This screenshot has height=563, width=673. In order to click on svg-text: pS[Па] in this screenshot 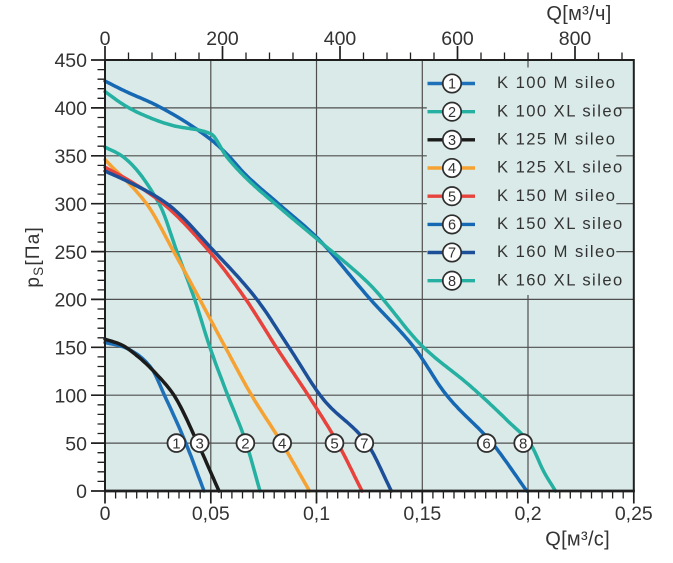, I will do `click(34, 257)`.